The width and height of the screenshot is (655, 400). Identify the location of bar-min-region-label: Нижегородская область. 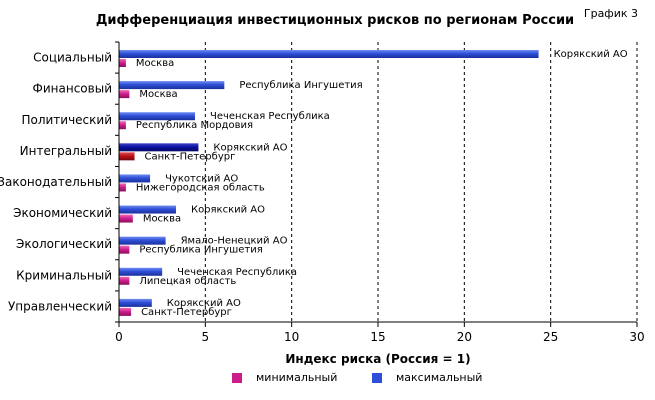
(200, 187).